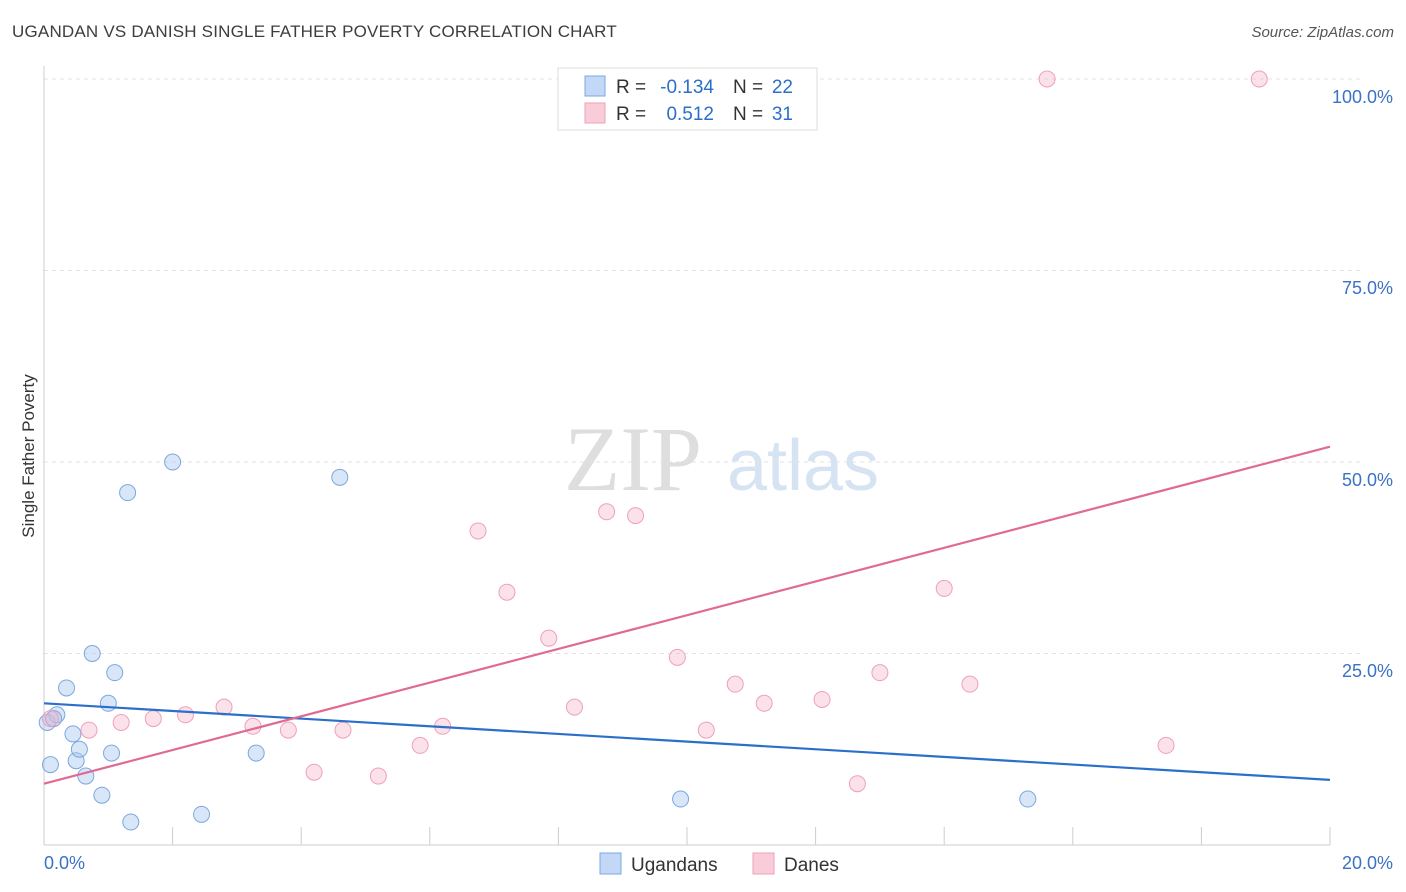  I want to click on y-tick-label-25: 25.0%, so click(1367, 671).